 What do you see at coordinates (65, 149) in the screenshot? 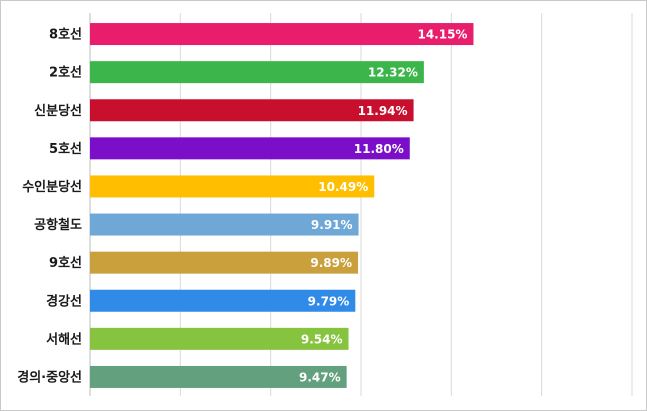
I see `category-label: 5호선` at bounding box center [65, 149].